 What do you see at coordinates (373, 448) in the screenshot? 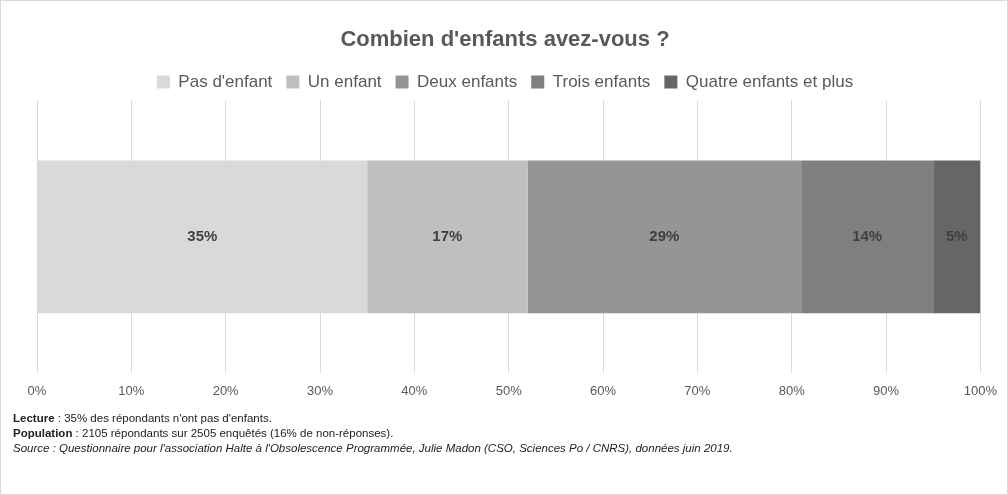
I see `source-note: Source : Questionnaire pour l'association Halte à l'Obsolescence Programmée, Julie Madon (CSO, Sciences Po / CNRS), données juin 2019.` at bounding box center [373, 448].